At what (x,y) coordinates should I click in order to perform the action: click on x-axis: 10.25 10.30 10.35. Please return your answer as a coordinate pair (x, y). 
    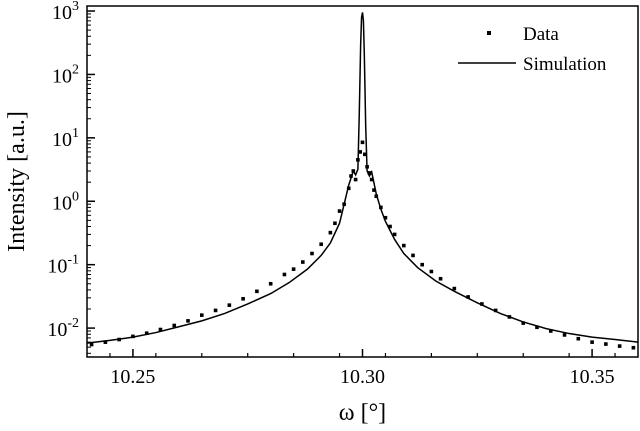
    Looking at the image, I should click on (362, 368).